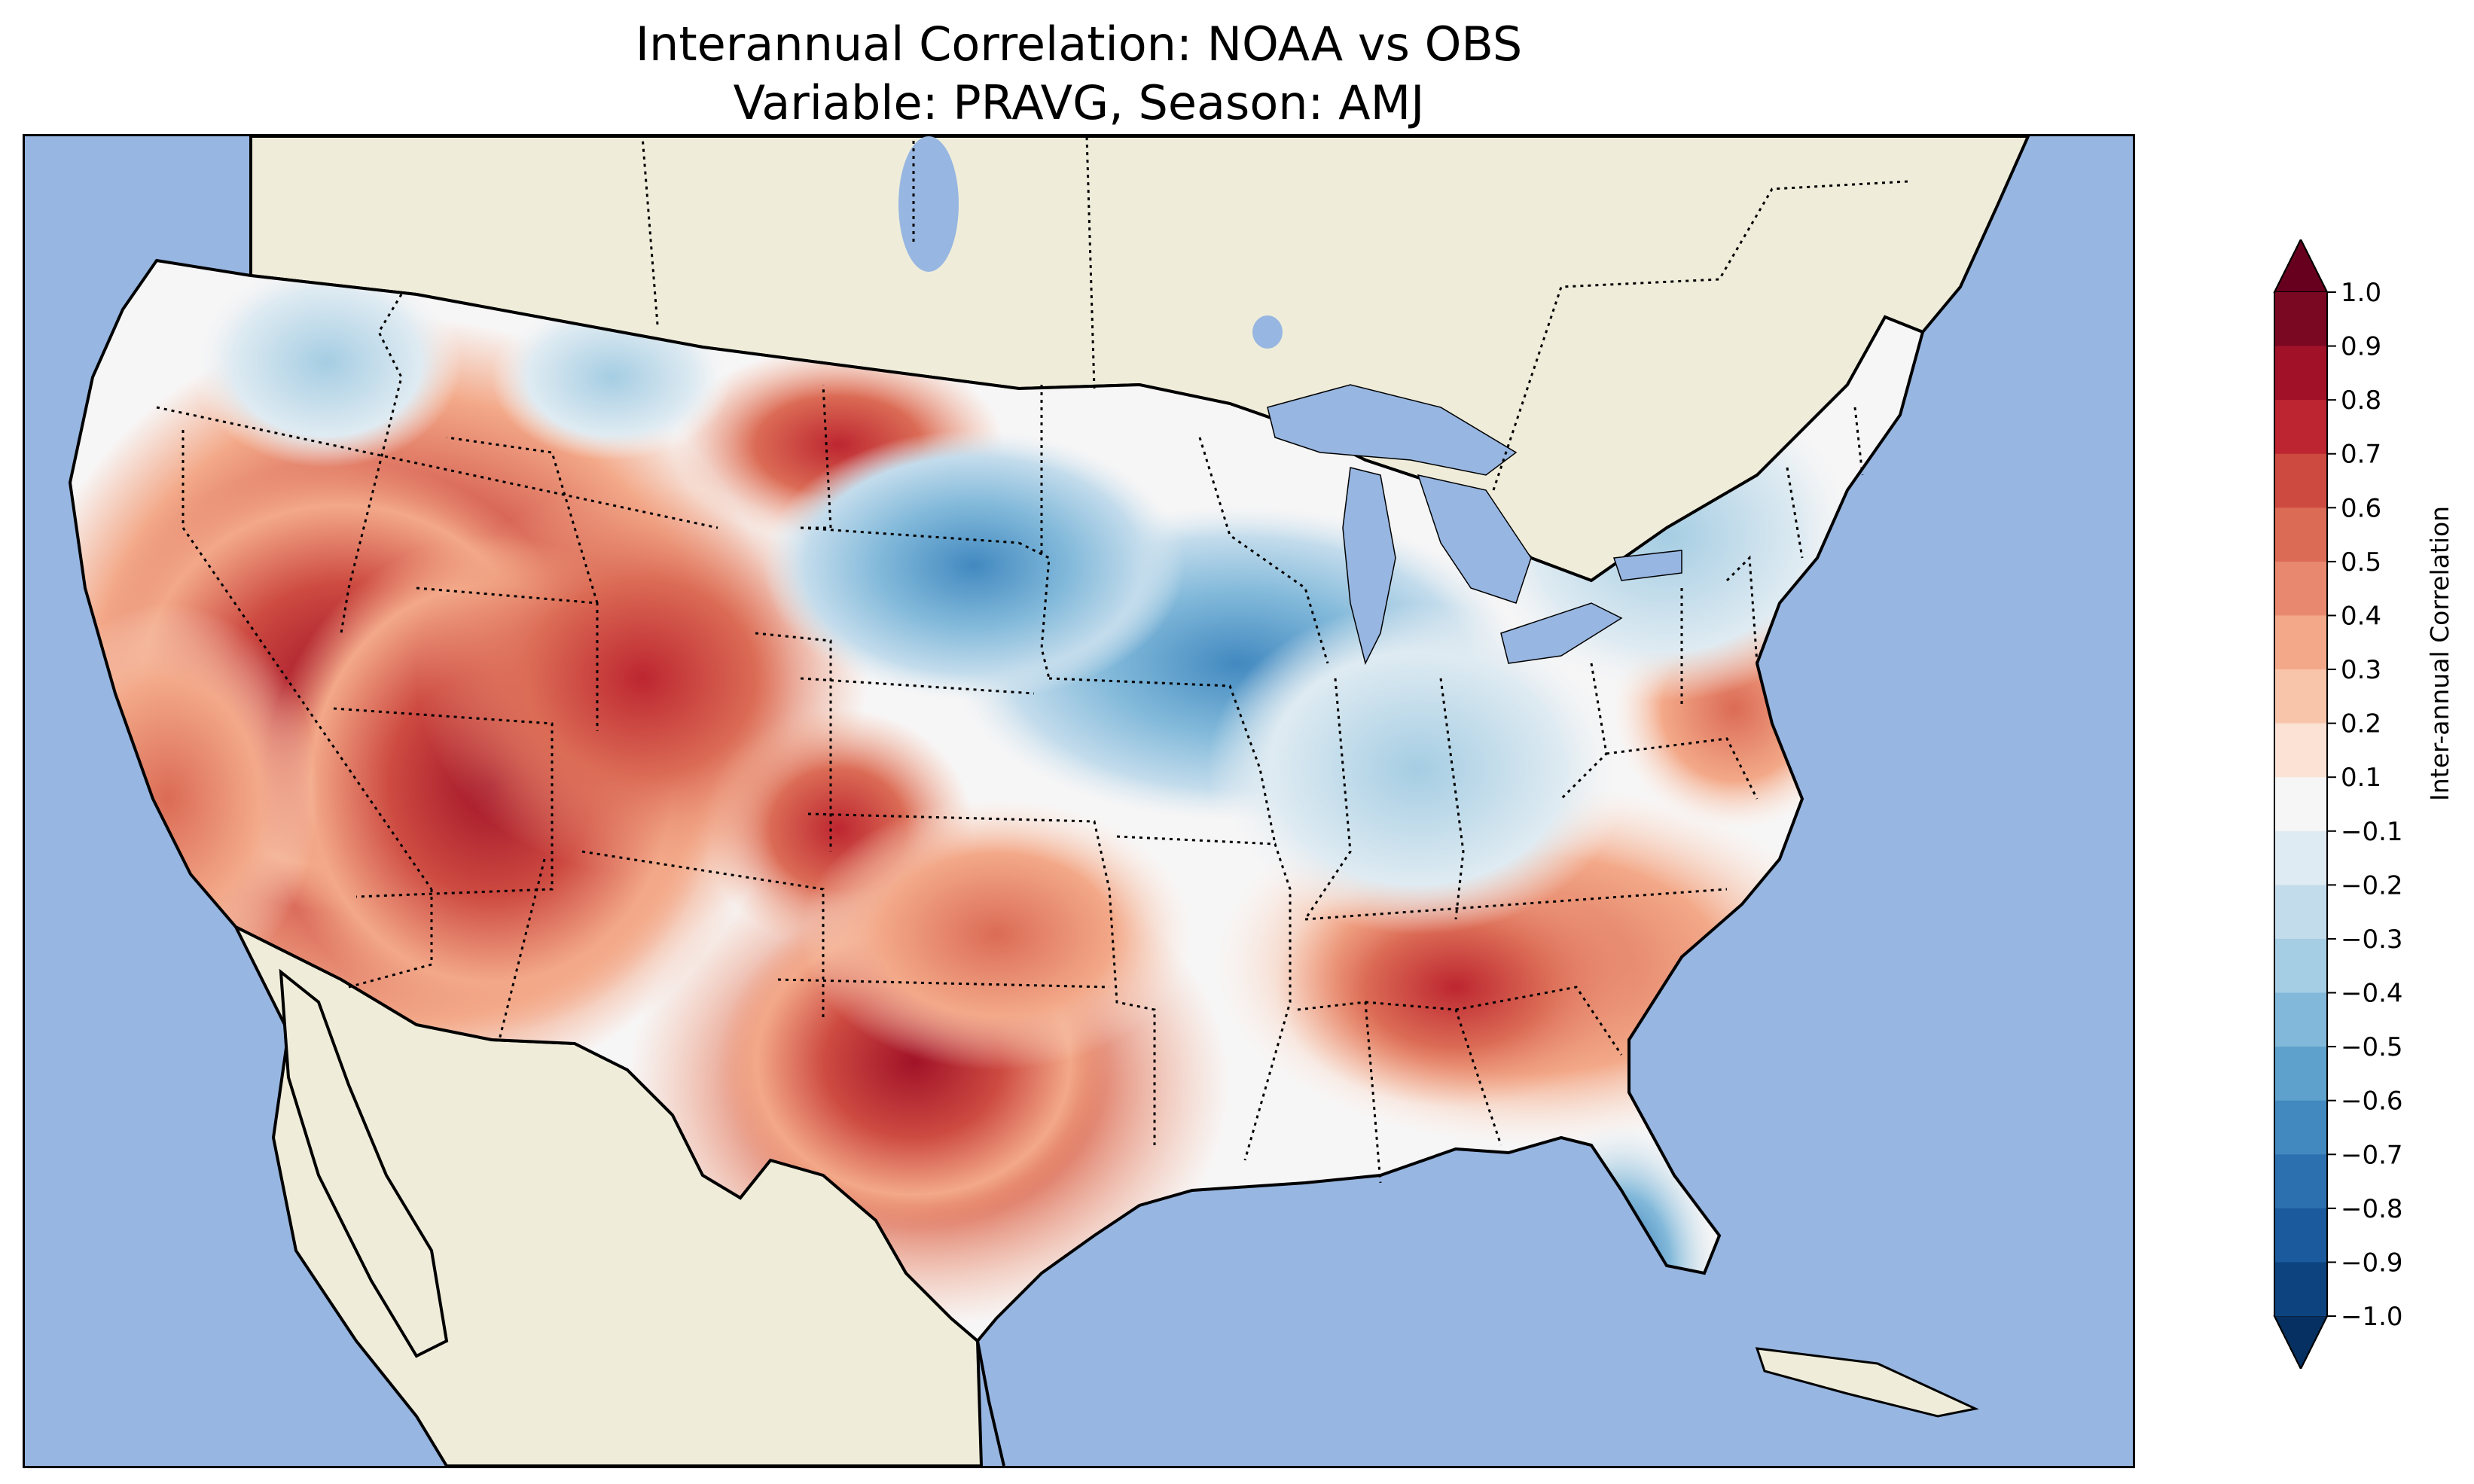 The height and width of the screenshot is (1484, 2474). What do you see at coordinates (2361, 562) in the screenshot?
I see `colorbar-tick-label: 0.5` at bounding box center [2361, 562].